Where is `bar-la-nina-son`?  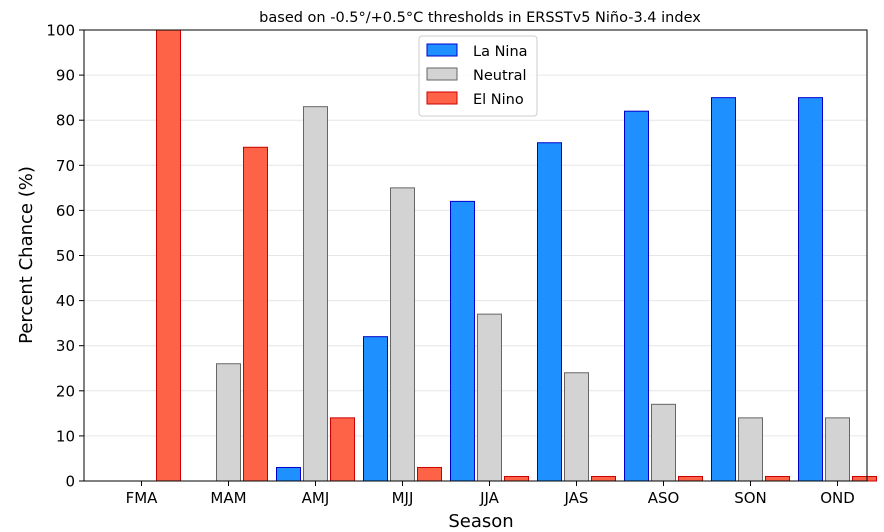 bar-la-nina-son is located at coordinates (723, 289).